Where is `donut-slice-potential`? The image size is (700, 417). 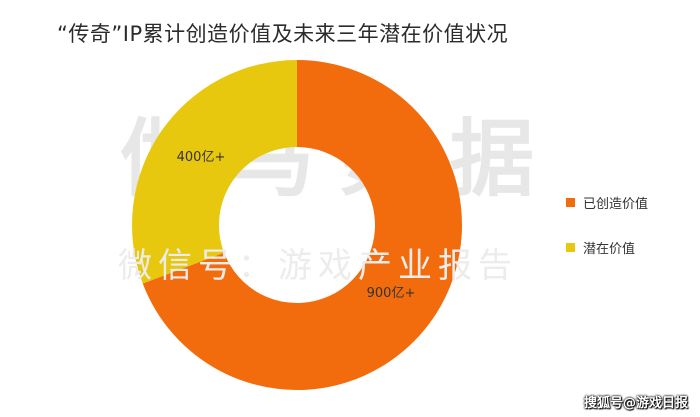 donut-slice-potential is located at coordinates (214, 172).